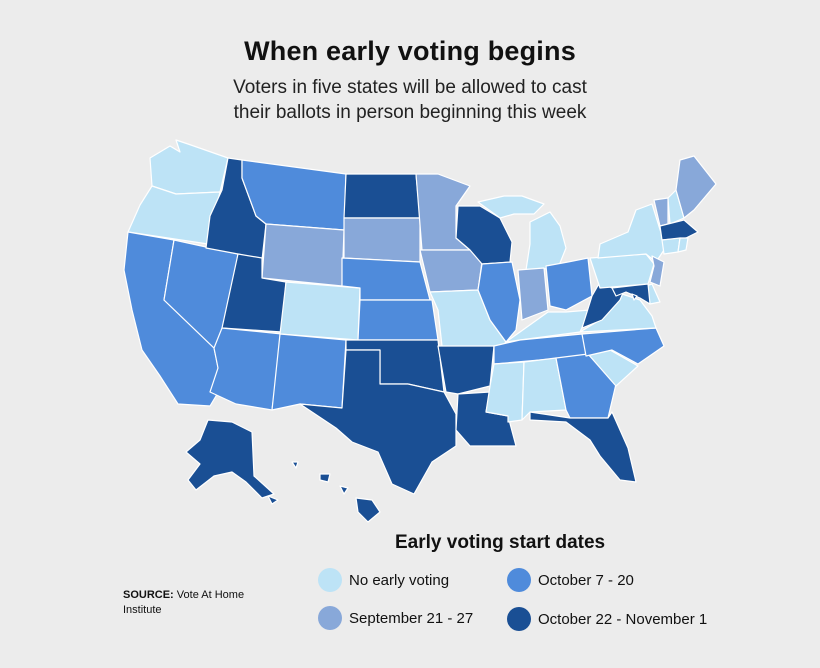 This screenshot has height=668, width=820. I want to click on state-arizona, so click(246, 369).